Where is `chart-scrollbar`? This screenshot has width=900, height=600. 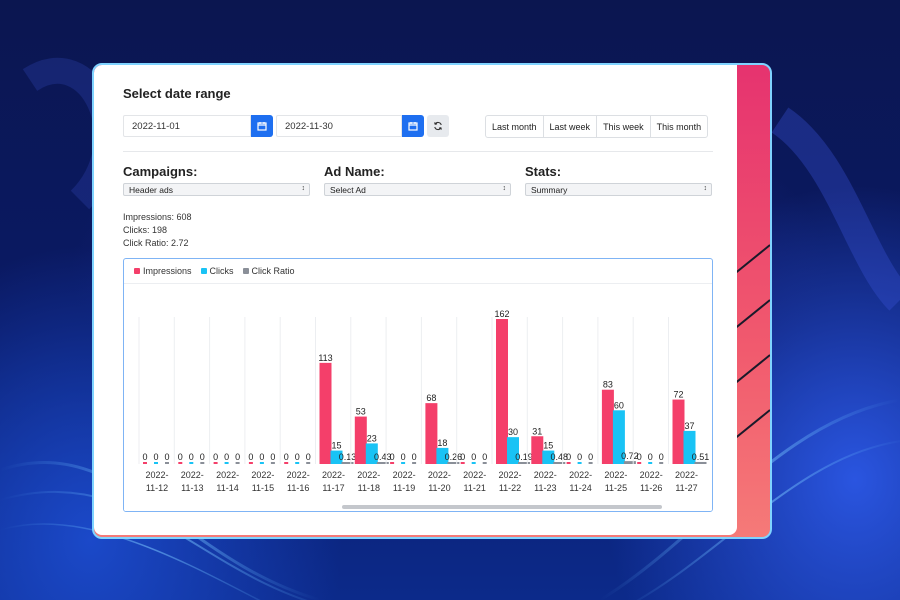
chart-scrollbar is located at coordinates (418, 507).